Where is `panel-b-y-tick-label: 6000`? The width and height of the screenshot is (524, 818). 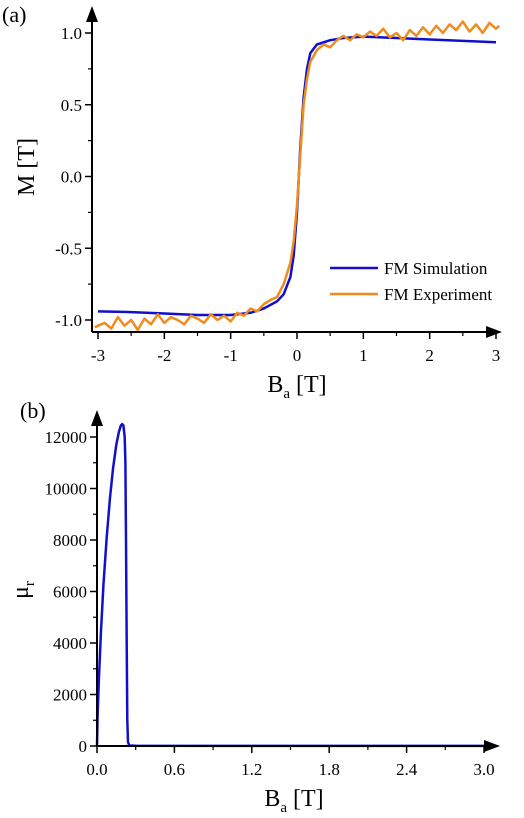 panel-b-y-tick-label: 6000 is located at coordinates (70, 592).